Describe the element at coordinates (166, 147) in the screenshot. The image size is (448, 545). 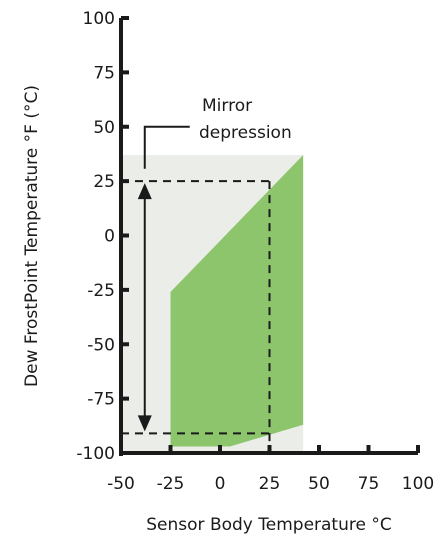
I see `annotation-leader` at that location.